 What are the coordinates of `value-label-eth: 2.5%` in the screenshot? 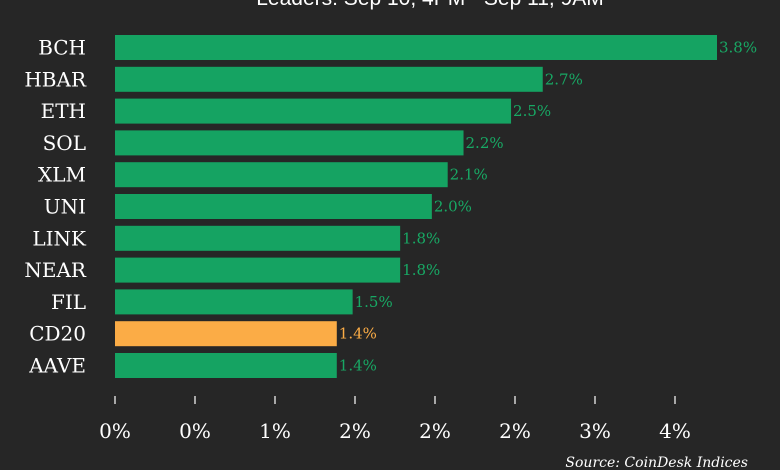 It's located at (532, 111).